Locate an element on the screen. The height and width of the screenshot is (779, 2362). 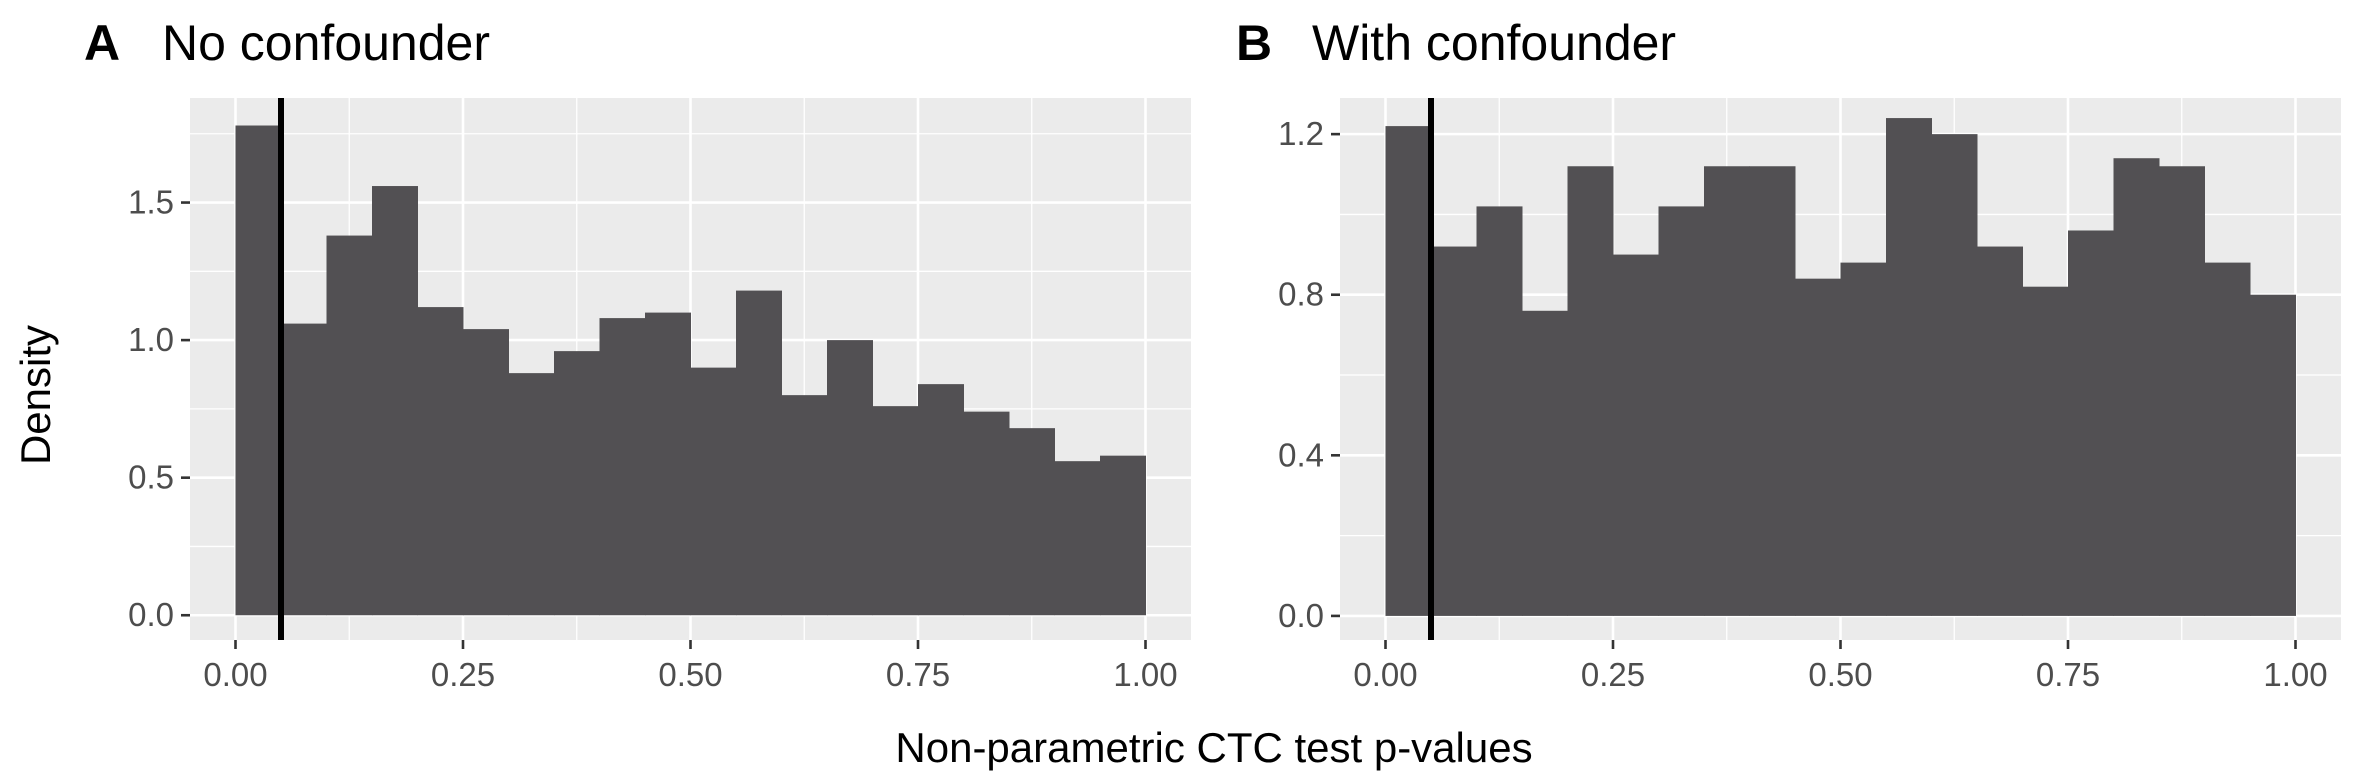
y-tick-label: 1.0 is located at coordinates (151, 339).